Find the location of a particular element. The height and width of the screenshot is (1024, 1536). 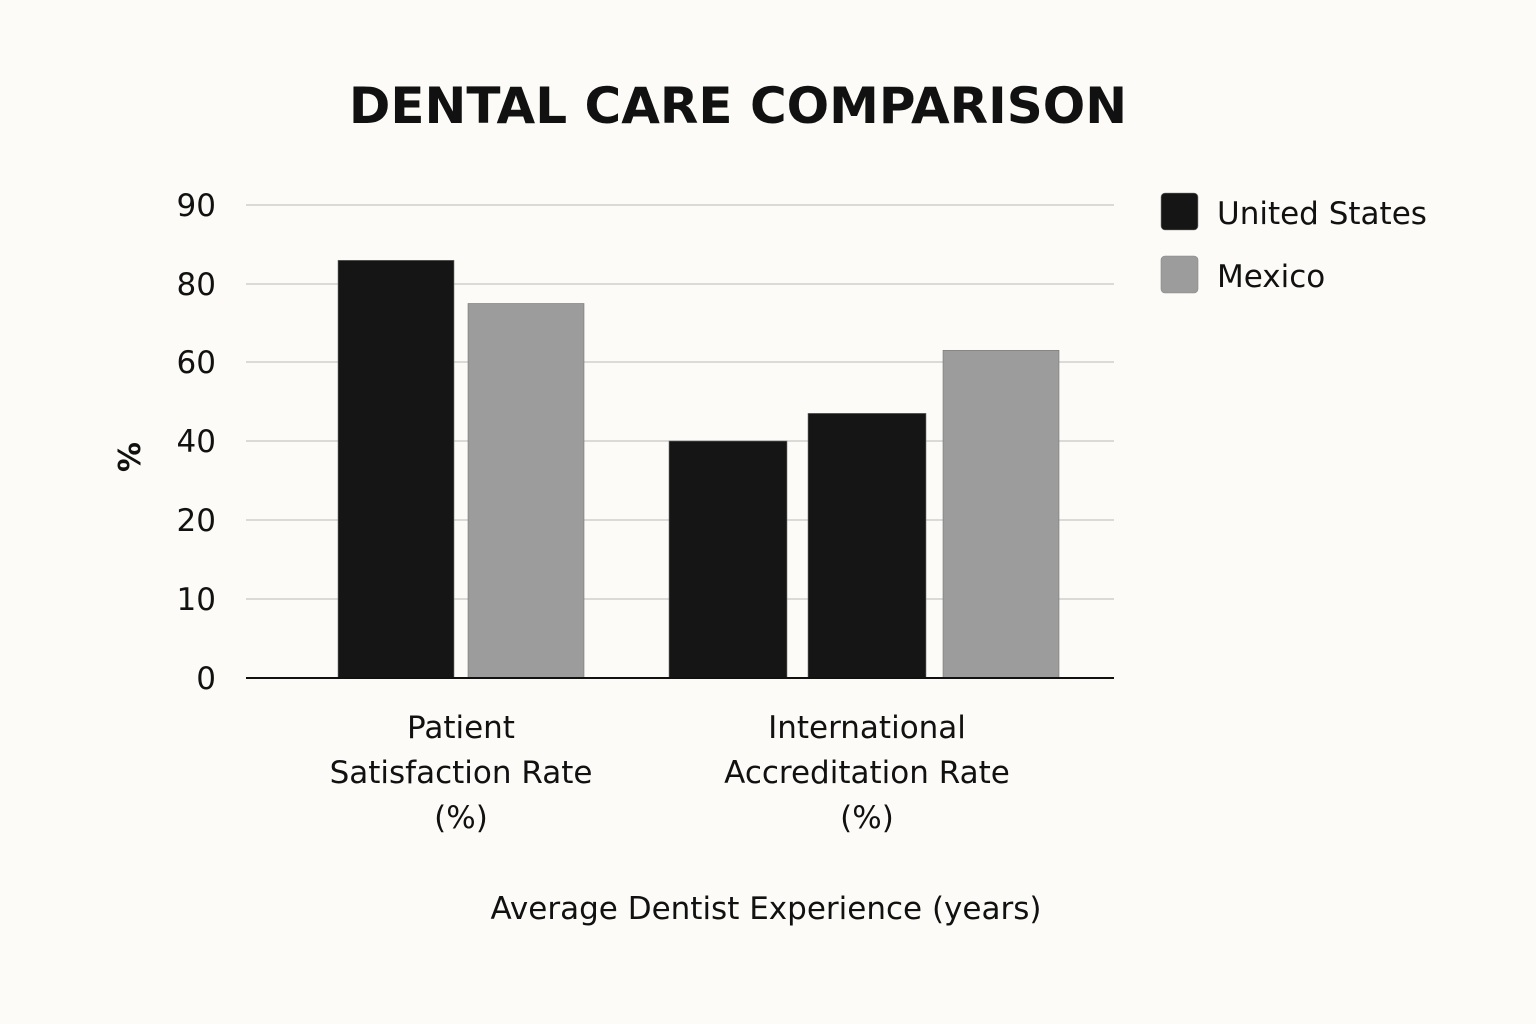

legend: United States Mexico is located at coordinates (1293, 243).